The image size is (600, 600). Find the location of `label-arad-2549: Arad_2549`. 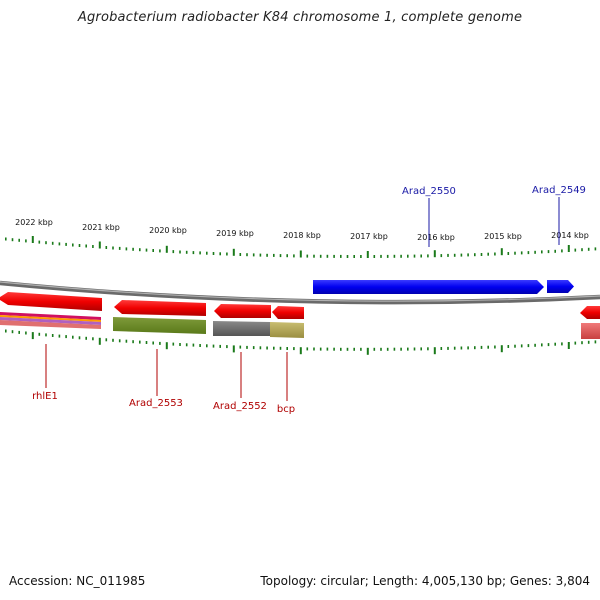

label-arad-2549: Arad_2549 is located at coordinates (559, 190).